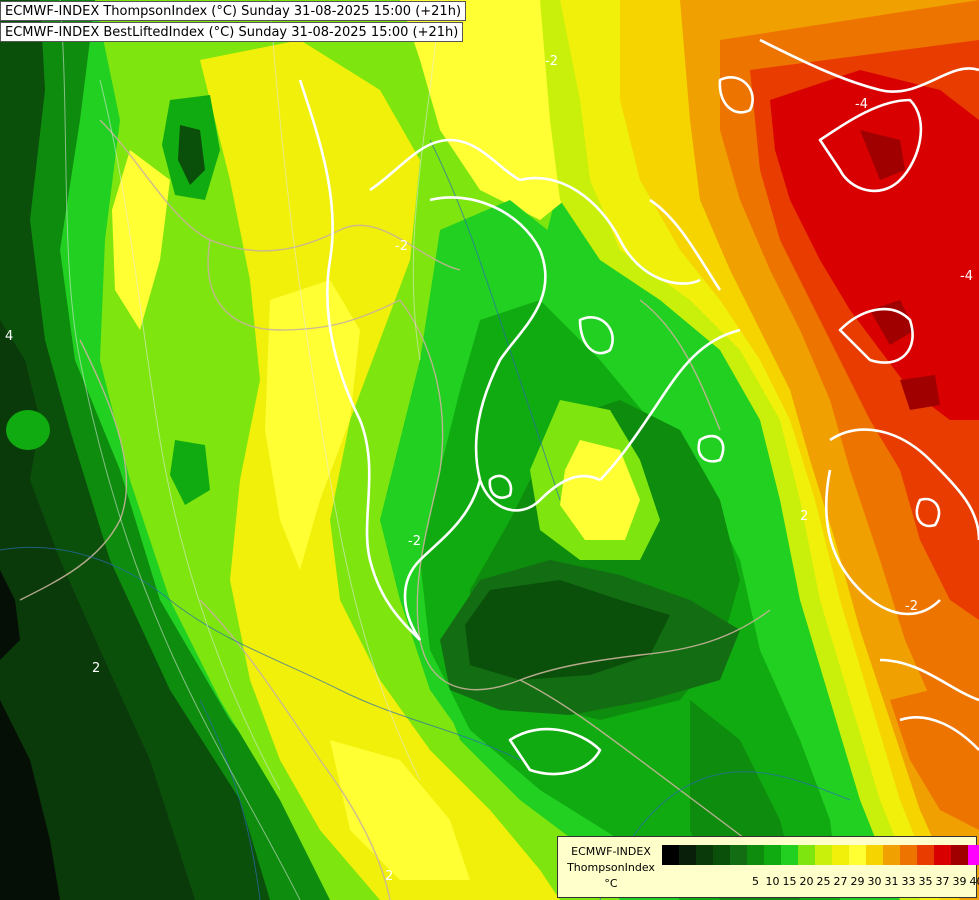  Describe the element at coordinates (789, 881) in the screenshot. I see `legend-tick-label: 15` at that location.